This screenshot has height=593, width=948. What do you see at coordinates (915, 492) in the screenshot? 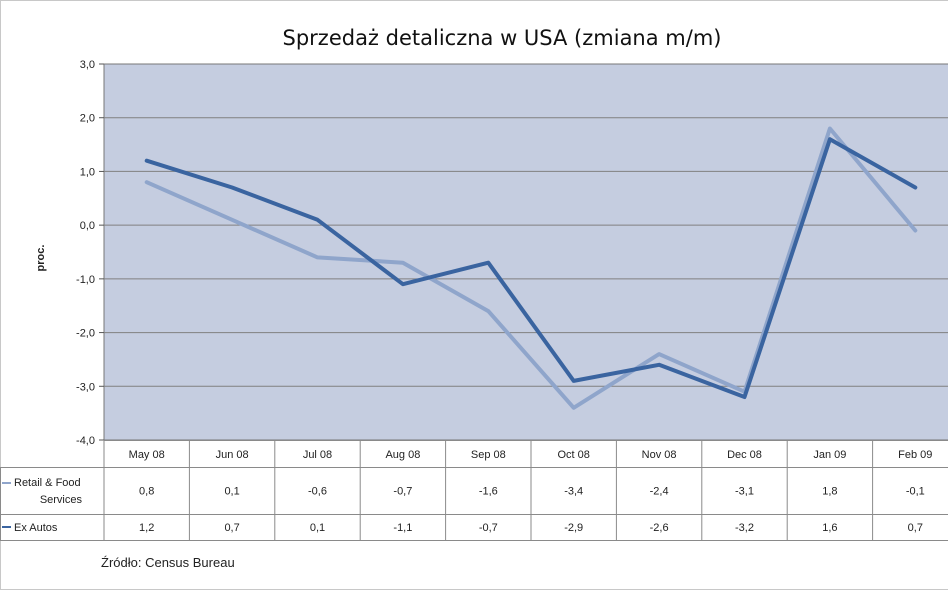
I see `table-cell: -0,1` at bounding box center [915, 492].